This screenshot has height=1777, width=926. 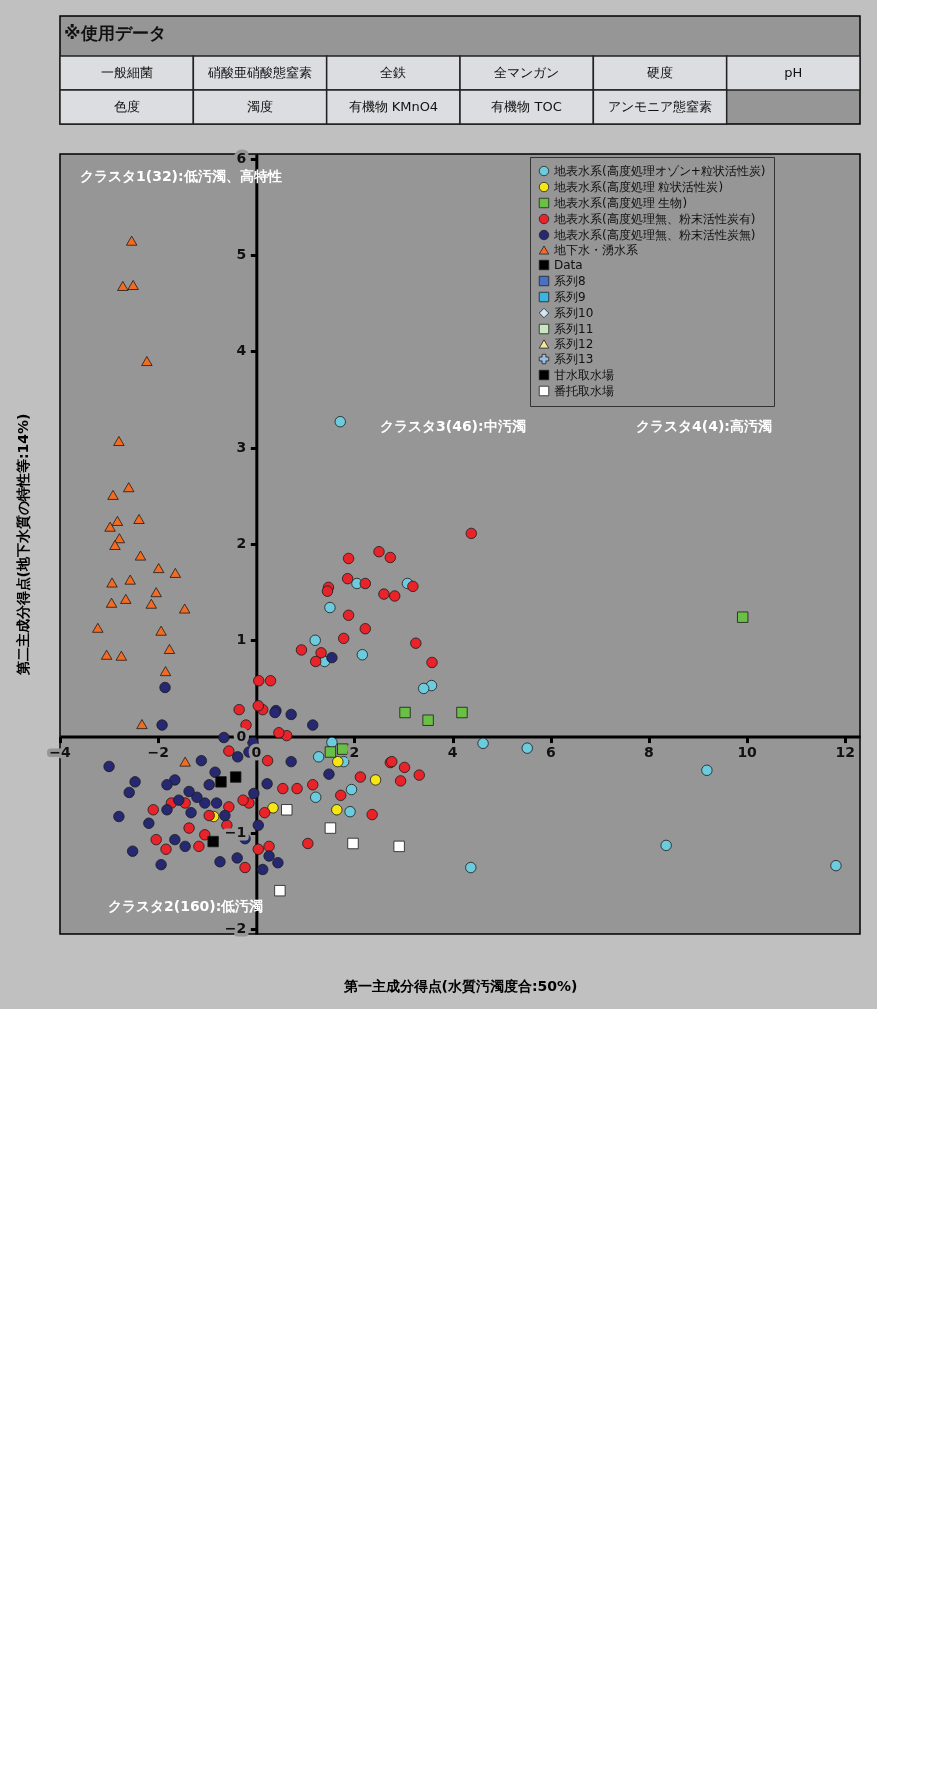 I want to click on x-tick-label: 12, so click(x=845, y=751).